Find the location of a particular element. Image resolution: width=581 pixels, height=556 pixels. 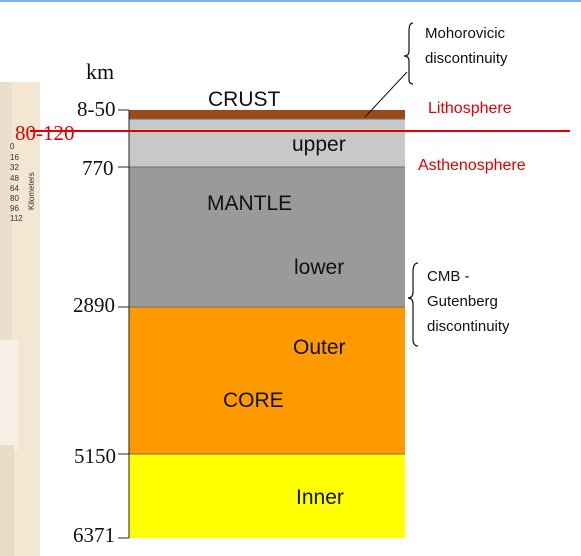

inset-tick-0: 0 is located at coordinates (12, 146).